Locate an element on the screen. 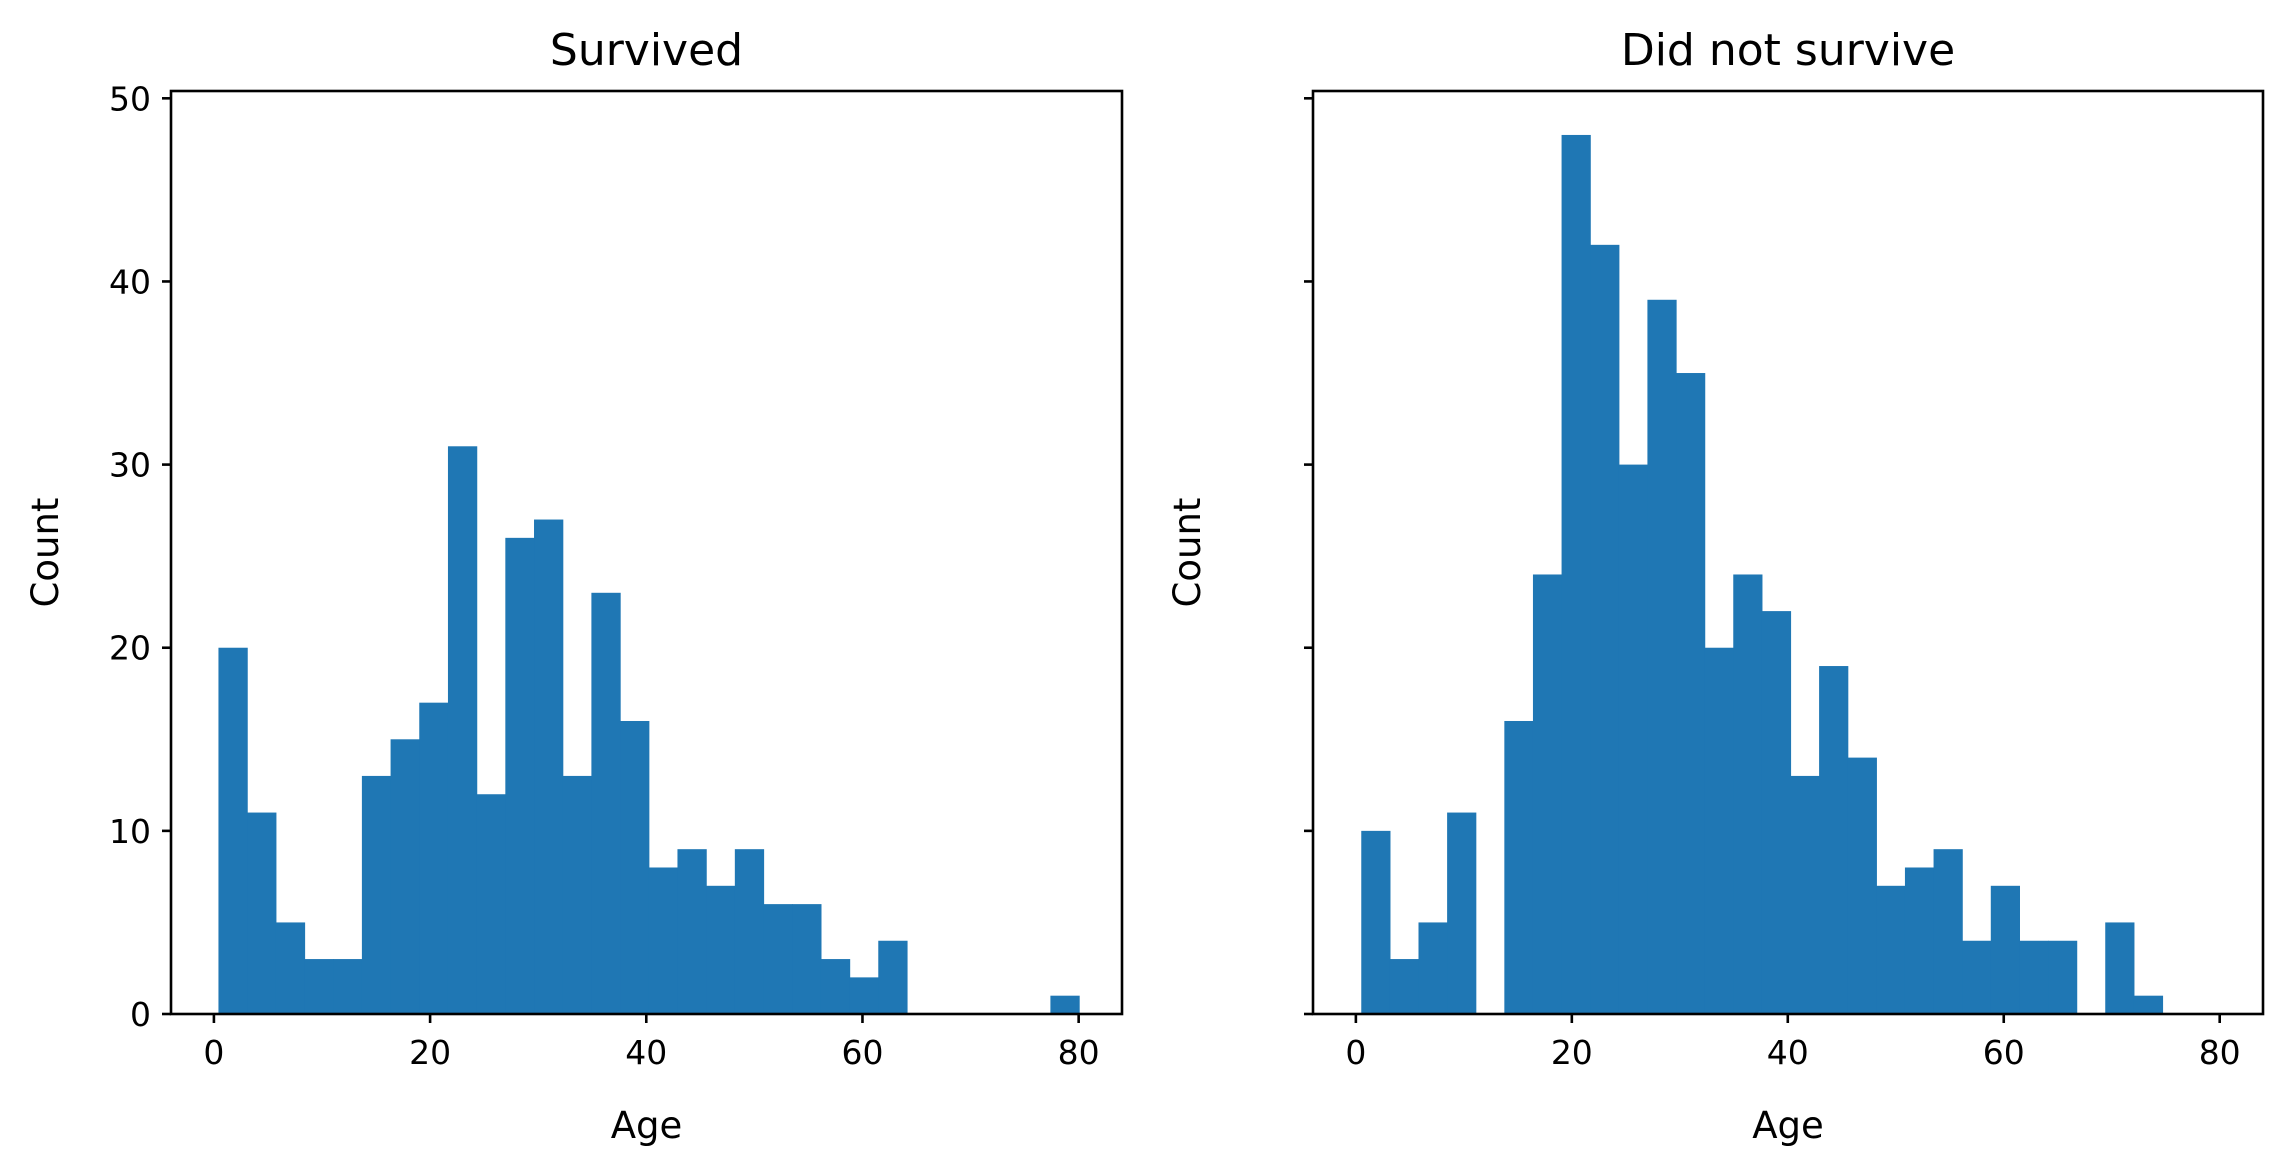 The height and width of the screenshot is (1176, 2293). survived-y-tick-label: 50 is located at coordinates (130, 98).